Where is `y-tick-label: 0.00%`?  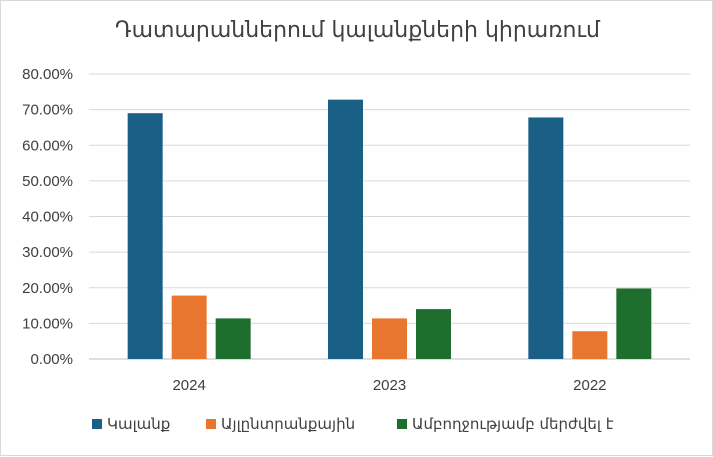
y-tick-label: 0.00% is located at coordinates (51, 359).